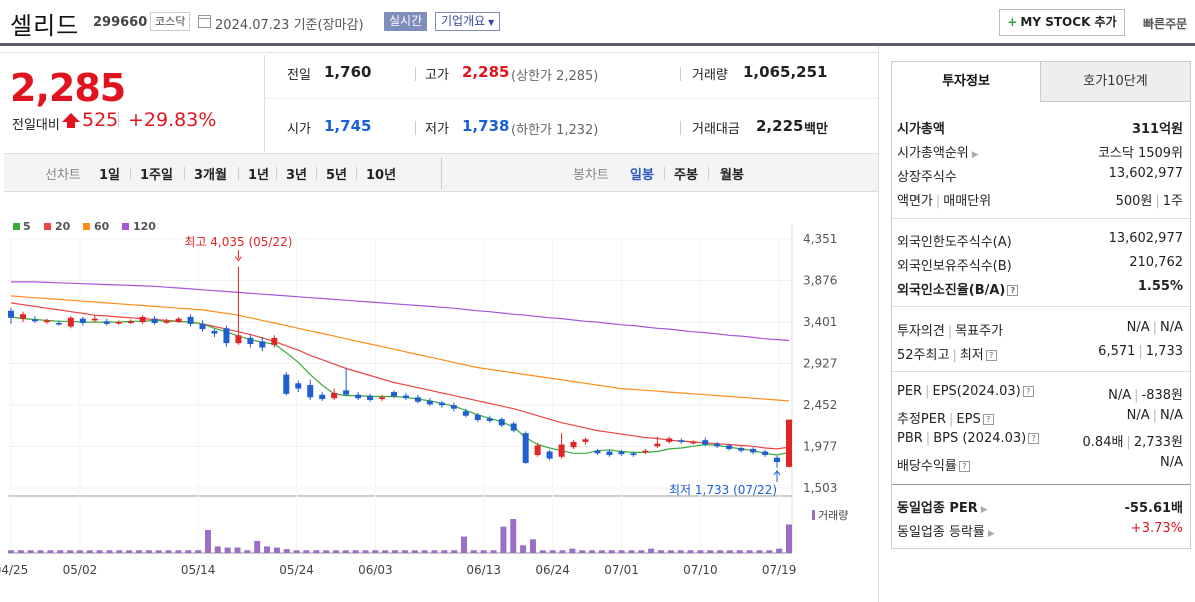 The height and width of the screenshot is (602, 1195). Describe the element at coordinates (1160, 286) in the screenshot. I see `foreign-rate-value: 1.55%` at that location.